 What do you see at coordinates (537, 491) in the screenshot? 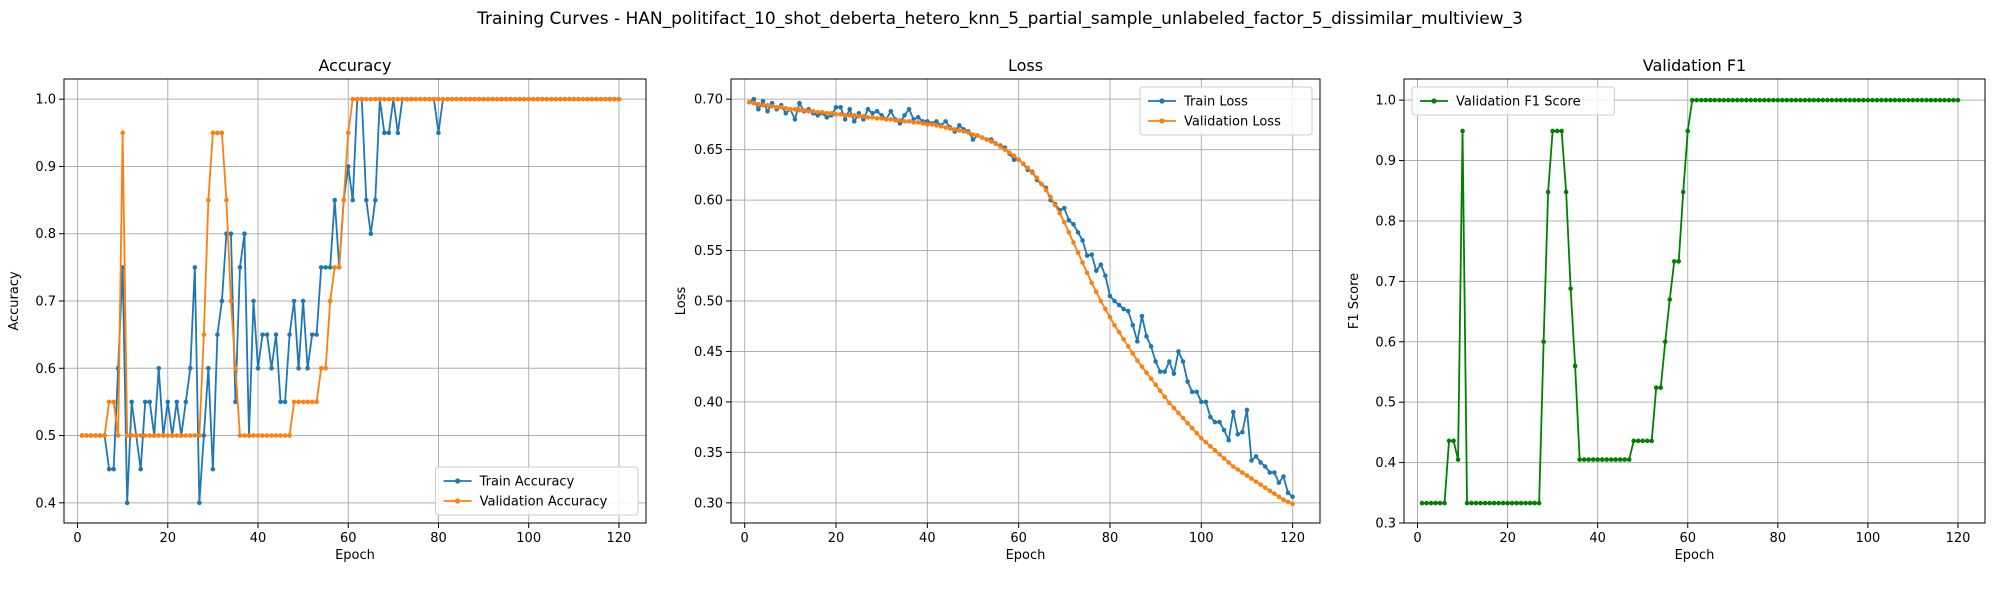
I see `accuracy-legend: Train Accuracy Validation Accuracy` at bounding box center [537, 491].